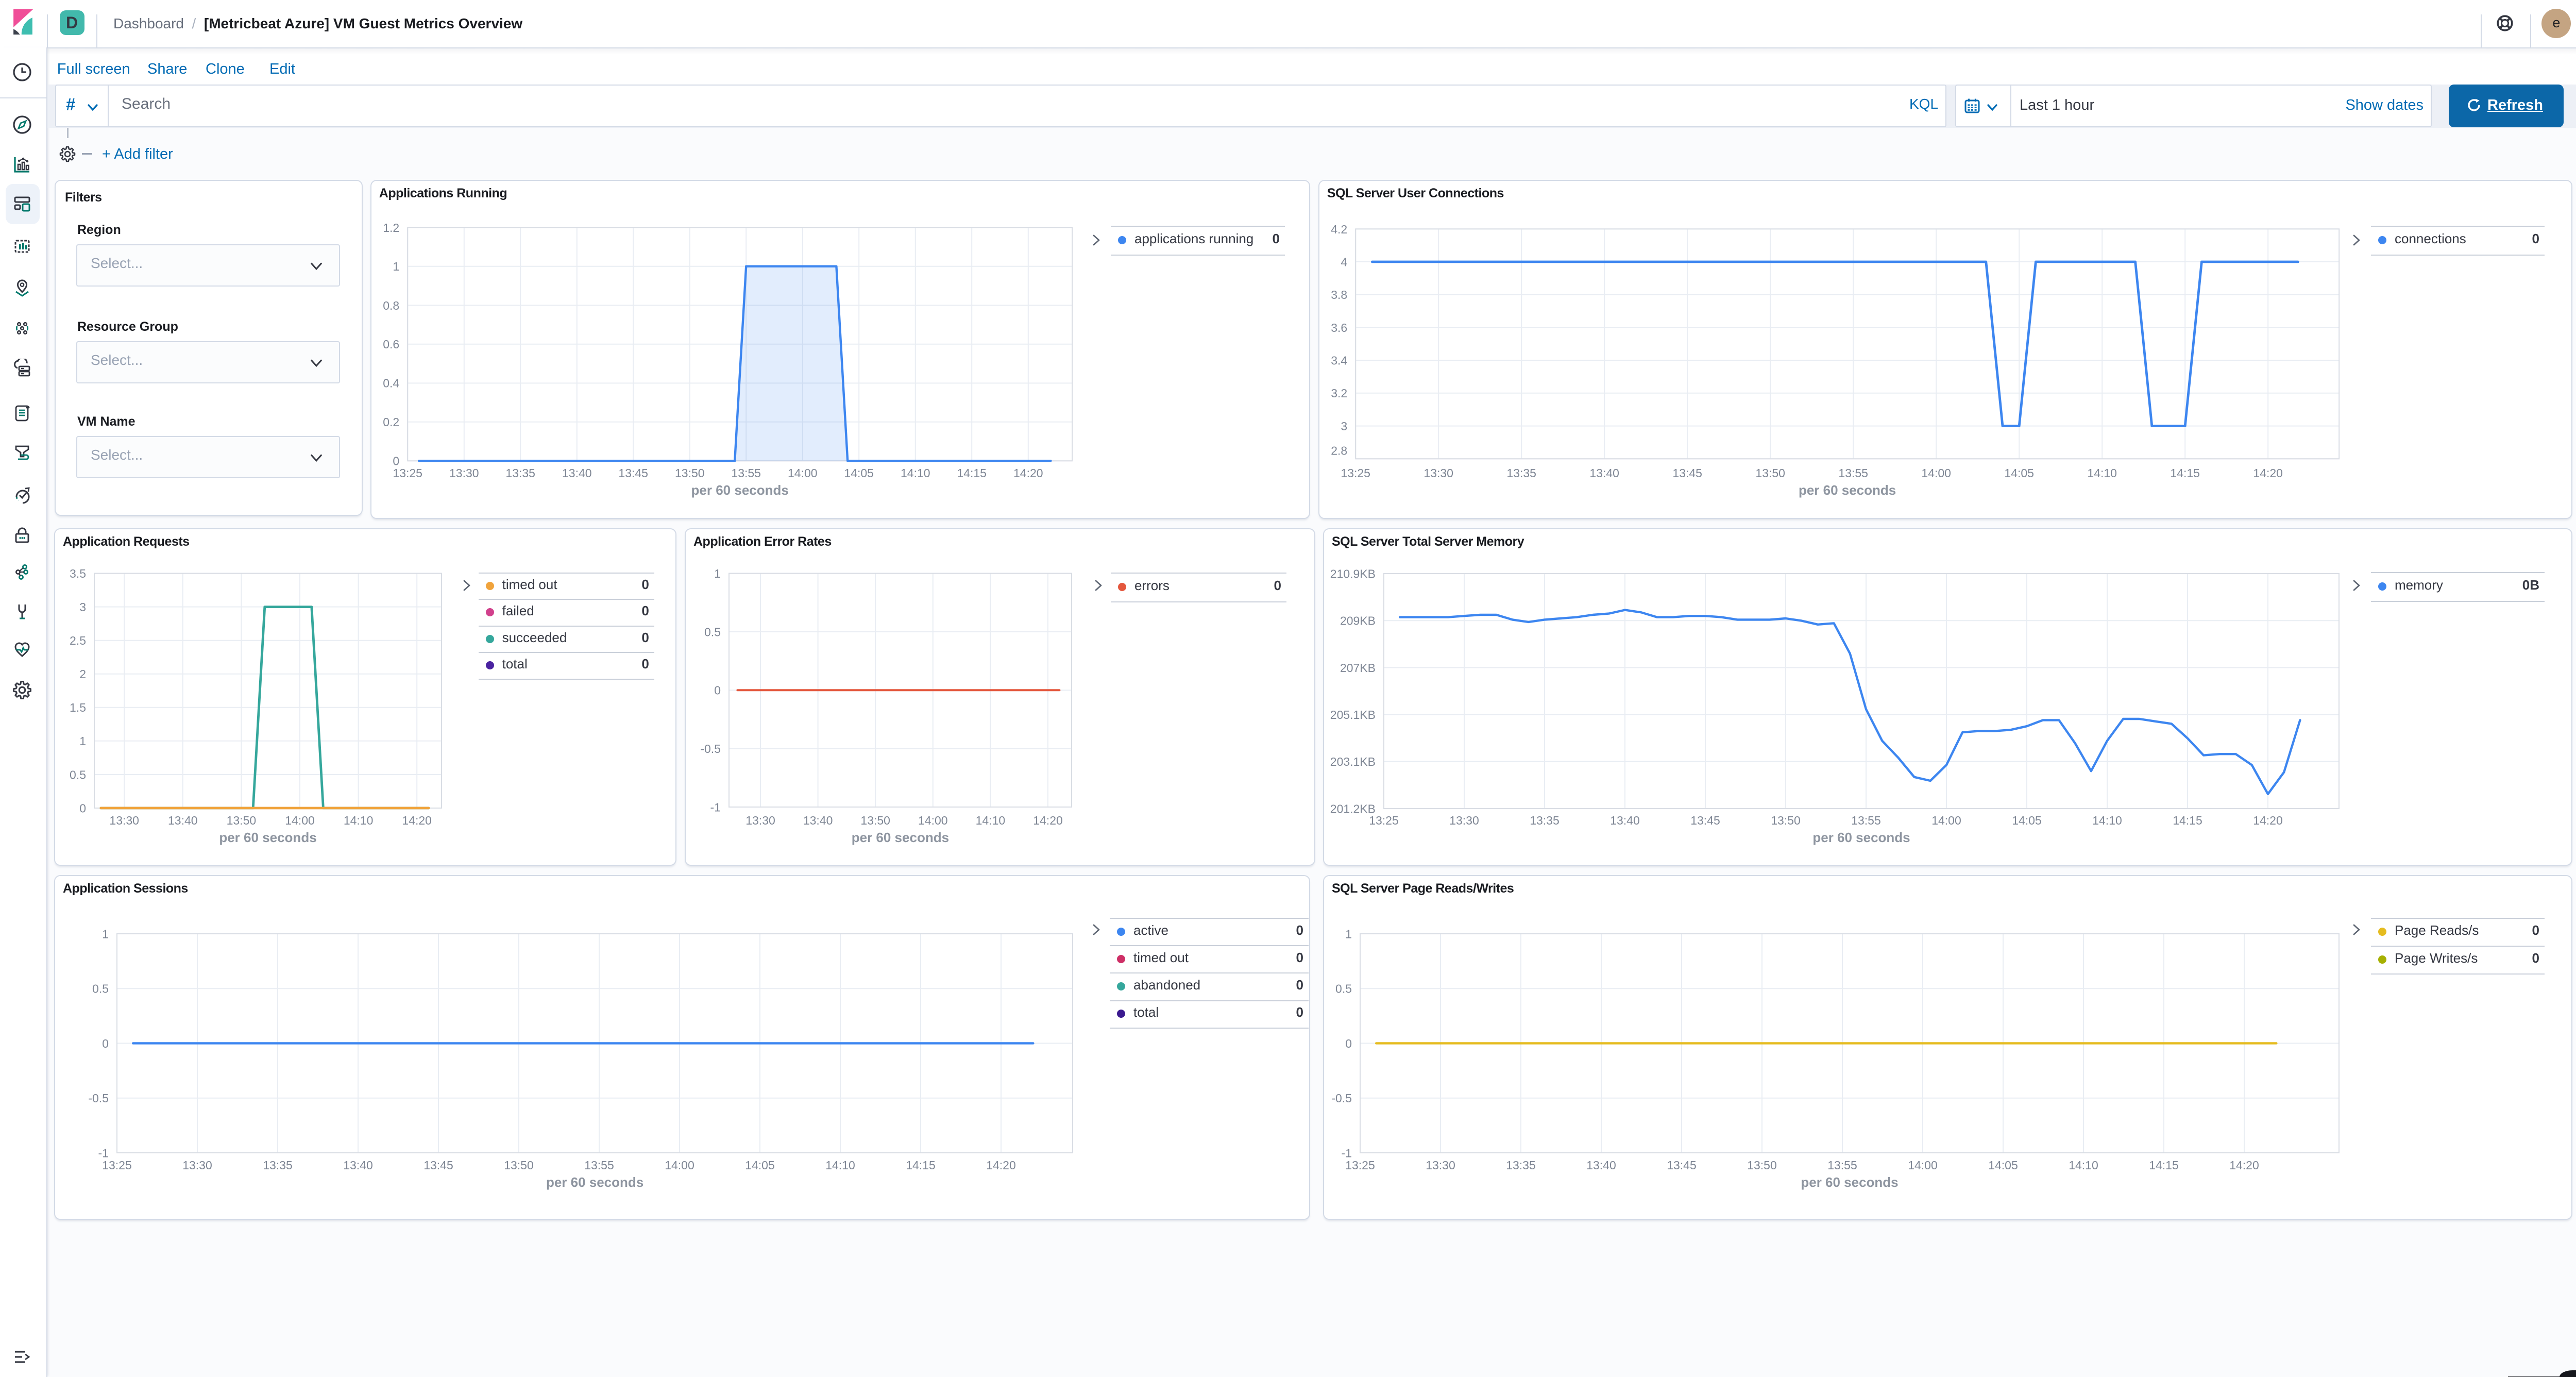  Describe the element at coordinates (82, 674) in the screenshot. I see `svg-text: 2` at that location.